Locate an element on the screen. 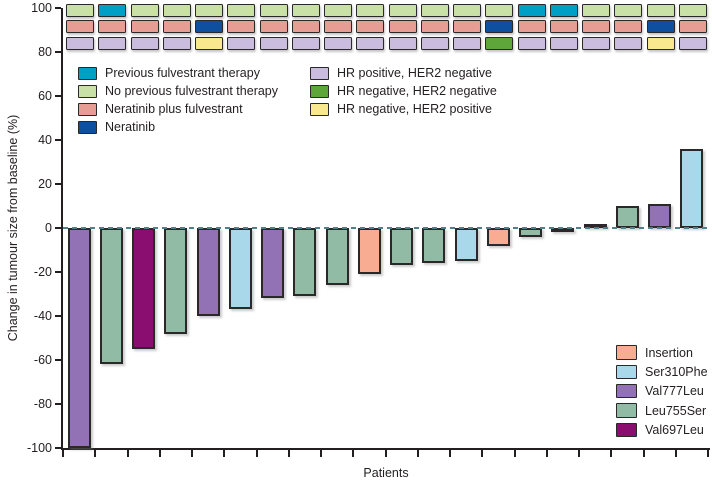  legend-item-mutation-label: Ser310Phe is located at coordinates (676, 371).